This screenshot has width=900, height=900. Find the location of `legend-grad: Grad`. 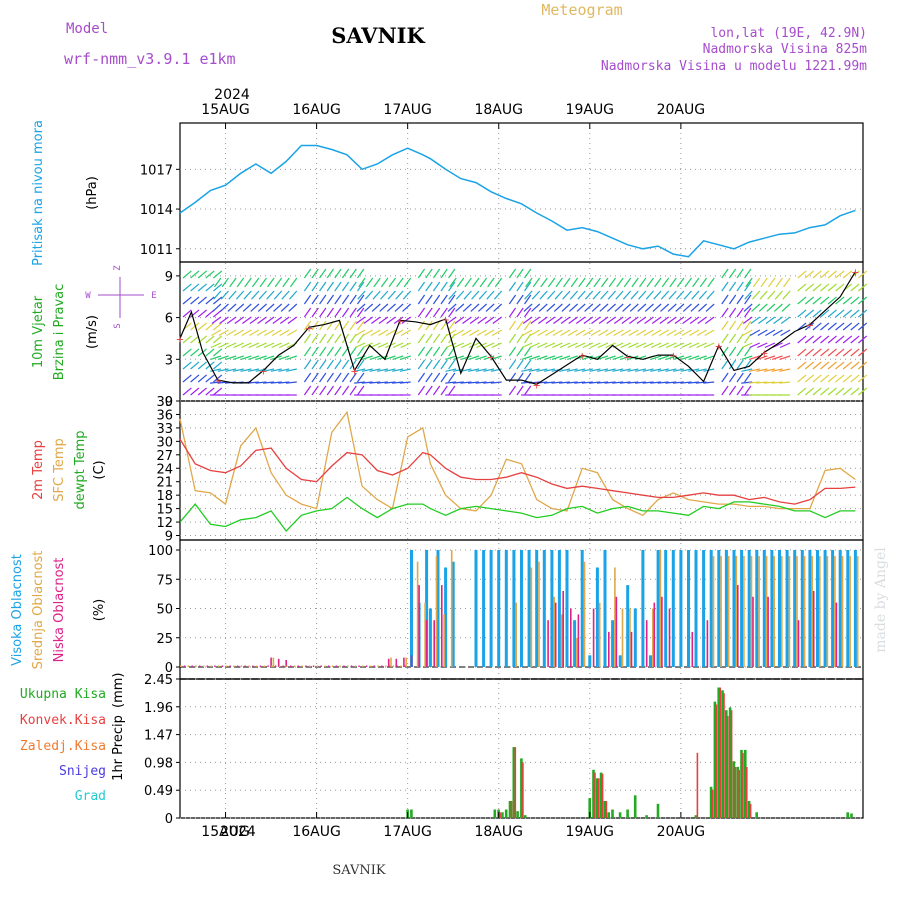

legend-grad: Grad is located at coordinates (90, 796).